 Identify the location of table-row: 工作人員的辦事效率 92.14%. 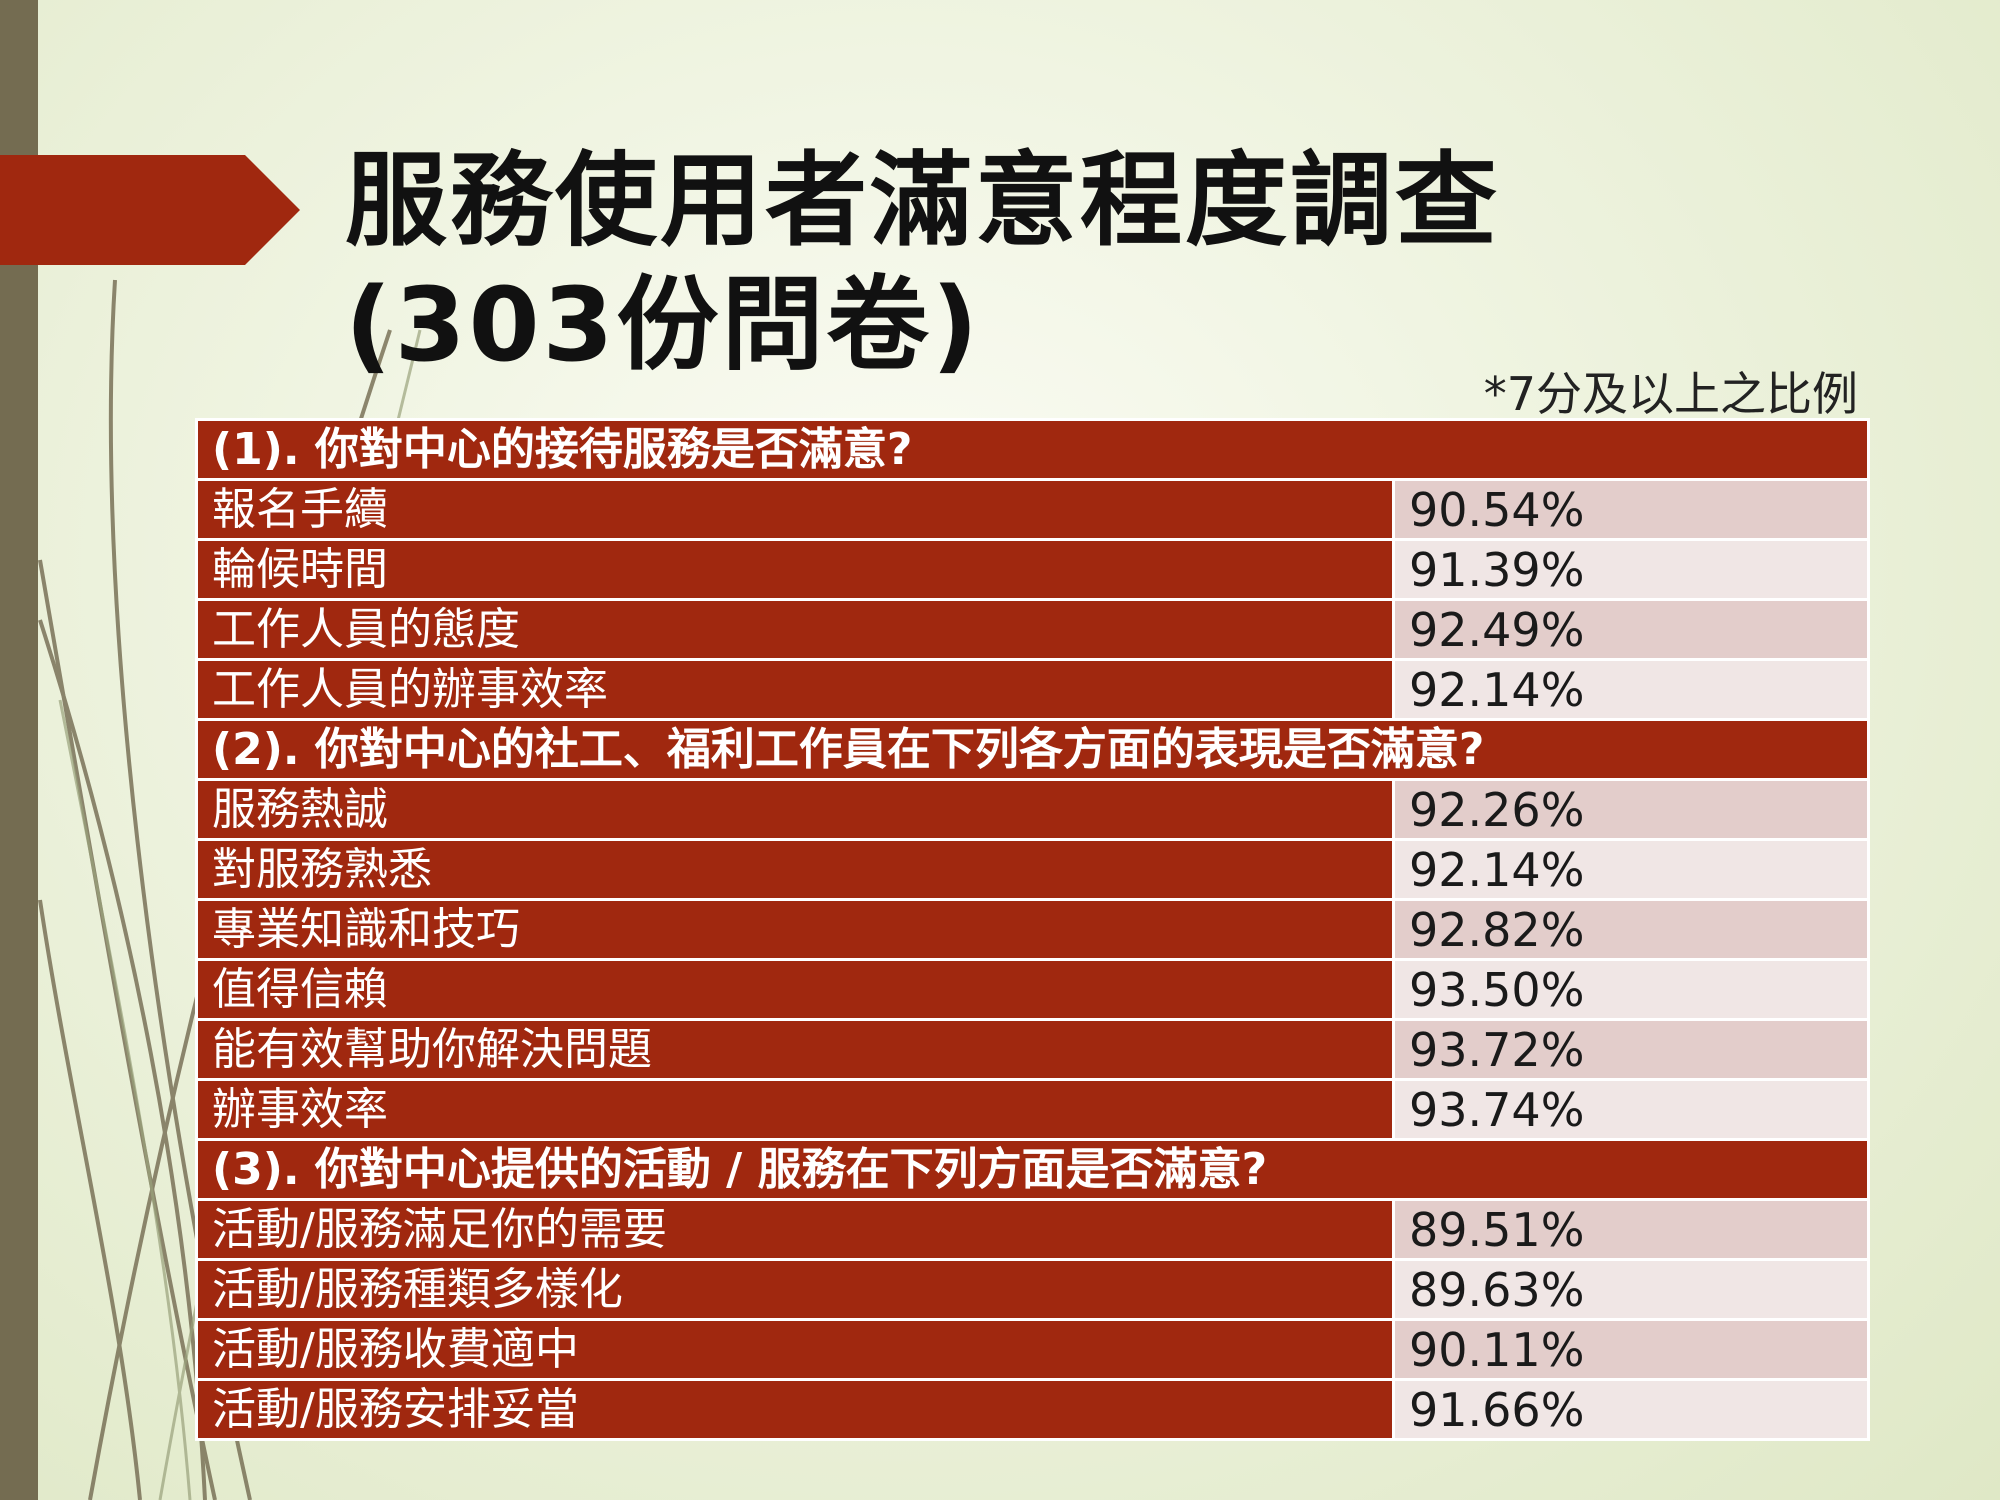
(1033, 689).